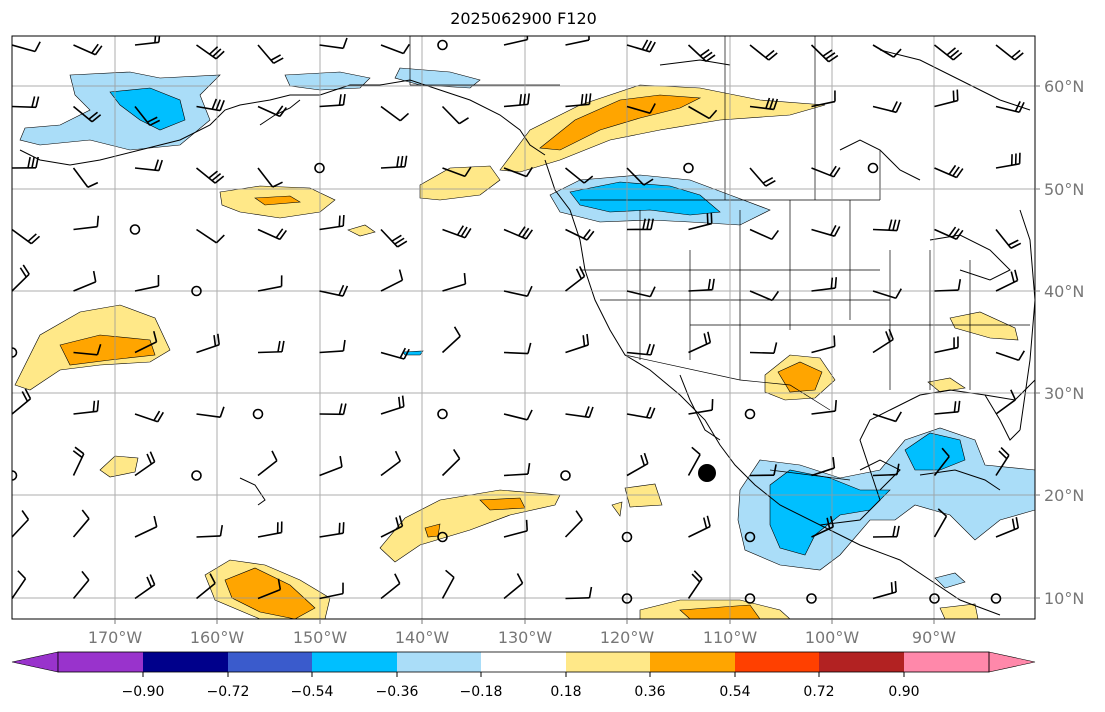  What do you see at coordinates (565, 692) in the screenshot?
I see `colorbar-tick-label: 0.18` at bounding box center [565, 692].